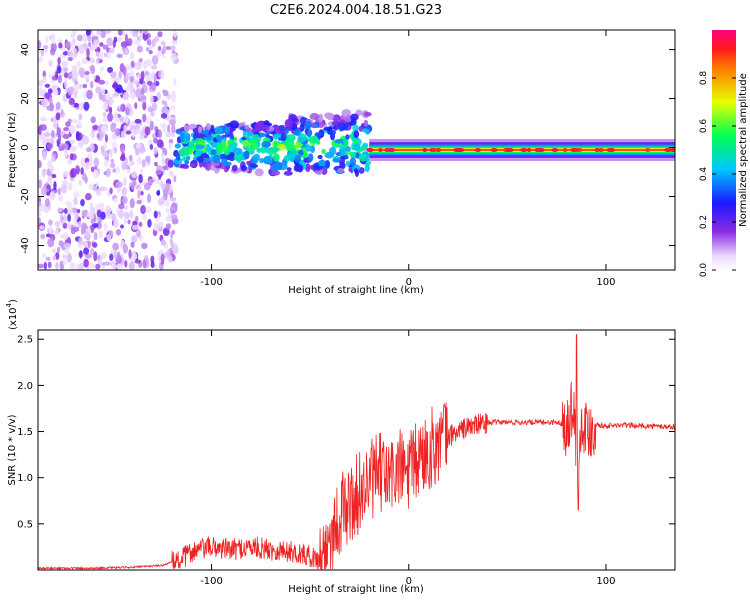 This screenshot has height=600, width=750. I want to click on snr-multiplier: (x104), so click(12, 314).